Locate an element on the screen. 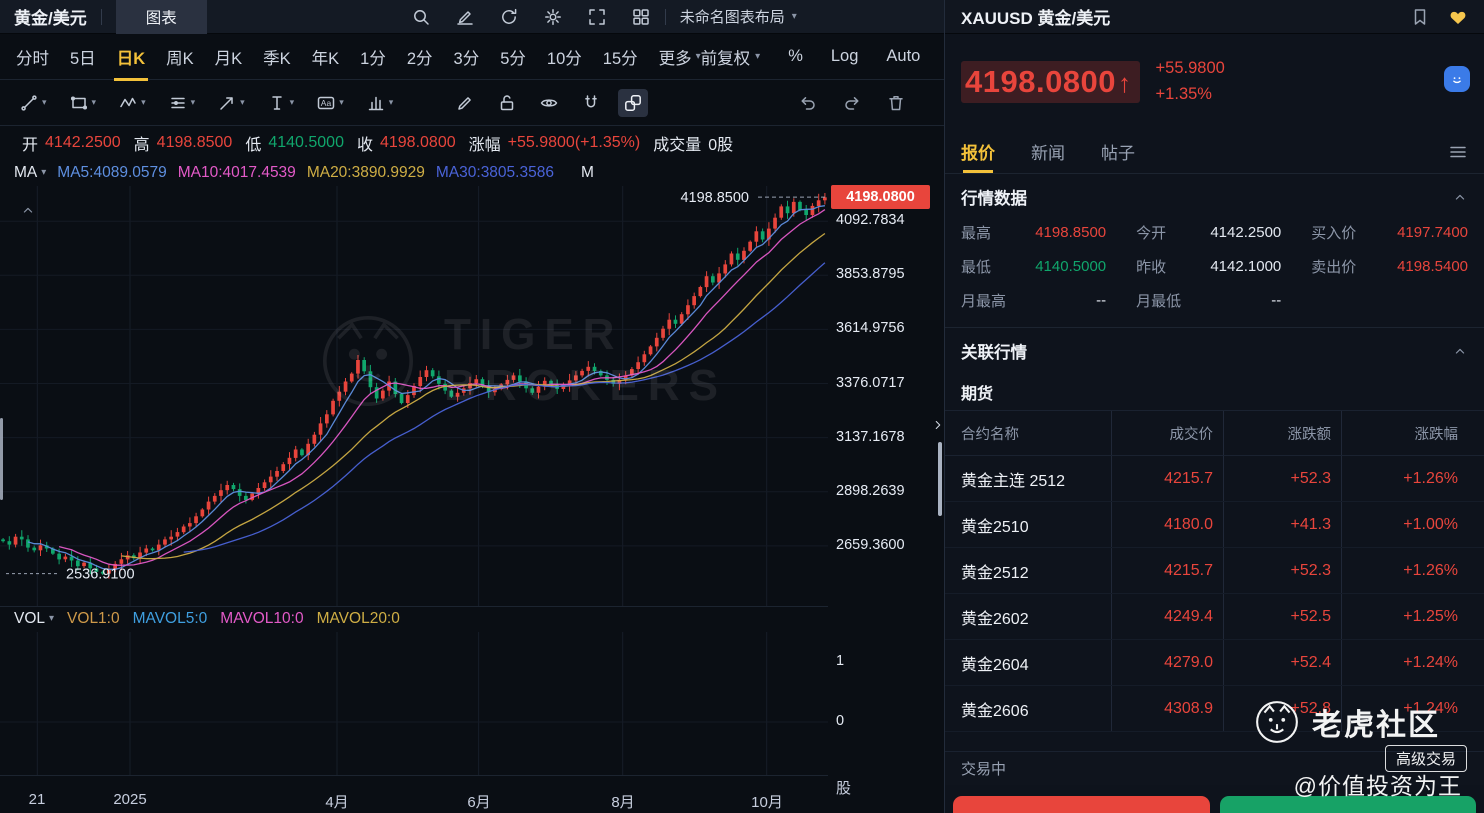  layout-grid-icon is located at coordinates (641, 17).